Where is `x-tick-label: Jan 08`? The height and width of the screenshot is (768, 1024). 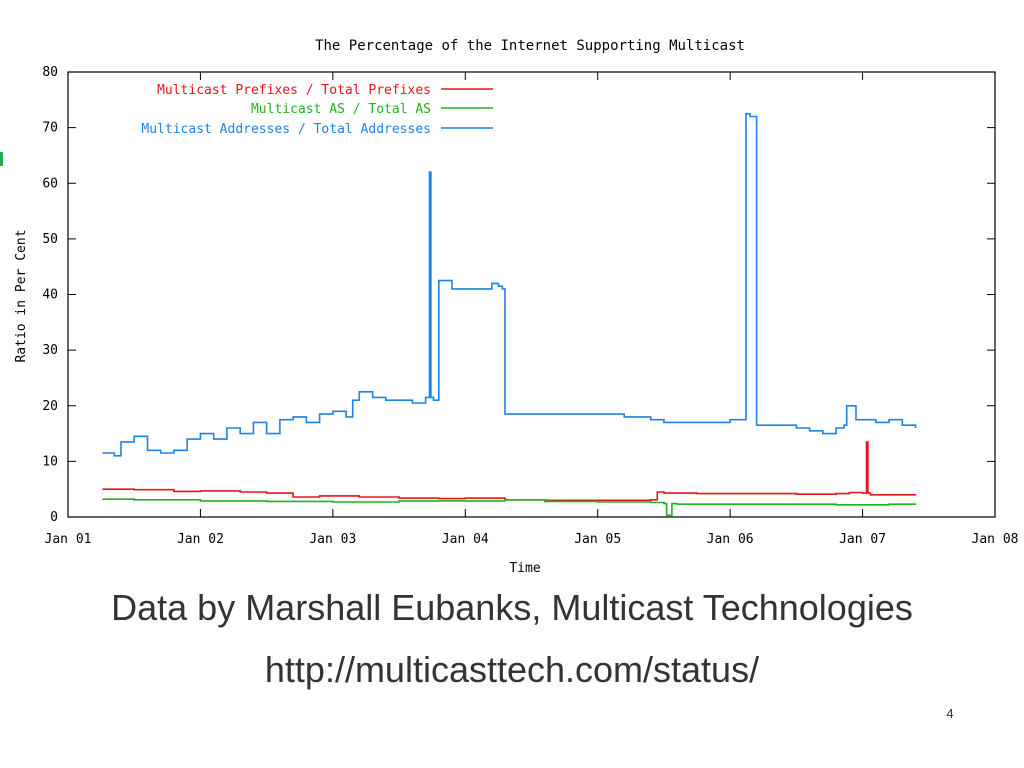
x-tick-label: Jan 08 is located at coordinates (995, 539).